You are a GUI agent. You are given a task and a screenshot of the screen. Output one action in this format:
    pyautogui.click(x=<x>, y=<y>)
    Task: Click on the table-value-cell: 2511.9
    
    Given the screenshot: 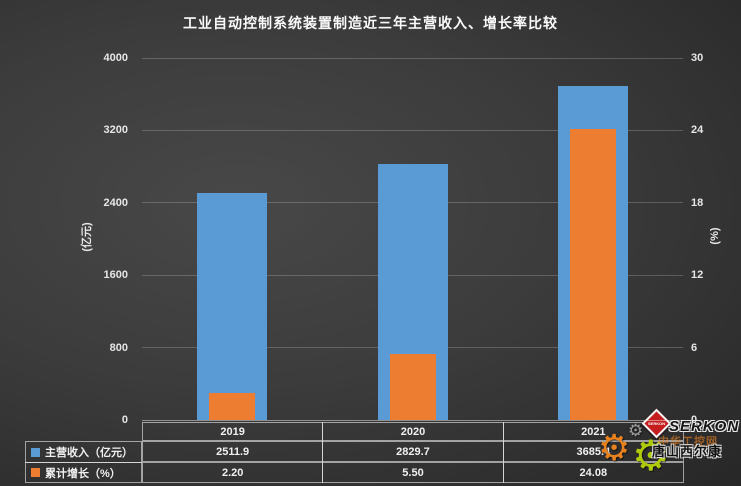 What is the action you would take?
    pyautogui.click(x=233, y=451)
    